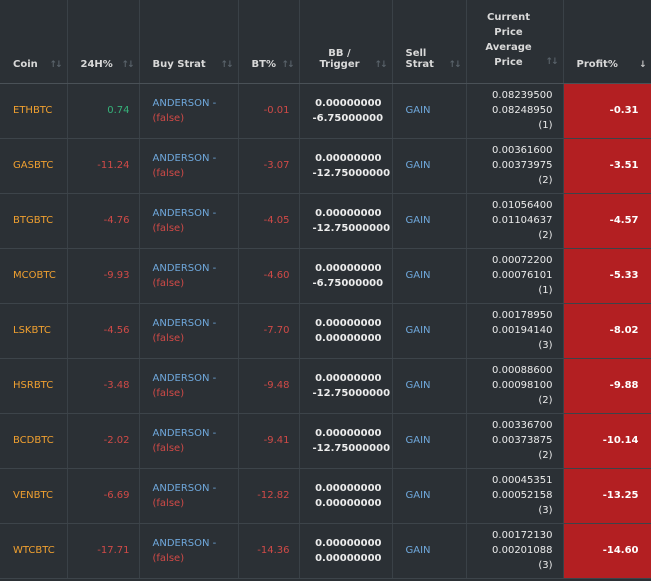  I want to click on bb-trigger-cell: 0.00000000 -6.75000000, so click(346, 276).